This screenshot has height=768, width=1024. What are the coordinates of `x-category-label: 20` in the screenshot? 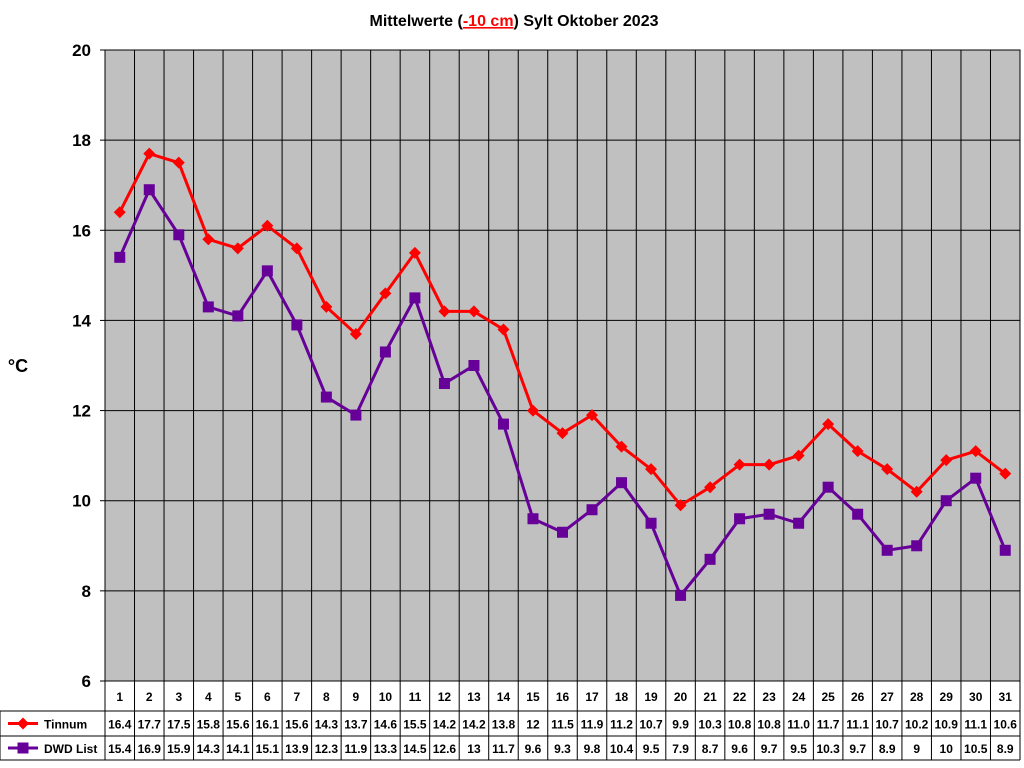 It's located at (681, 697).